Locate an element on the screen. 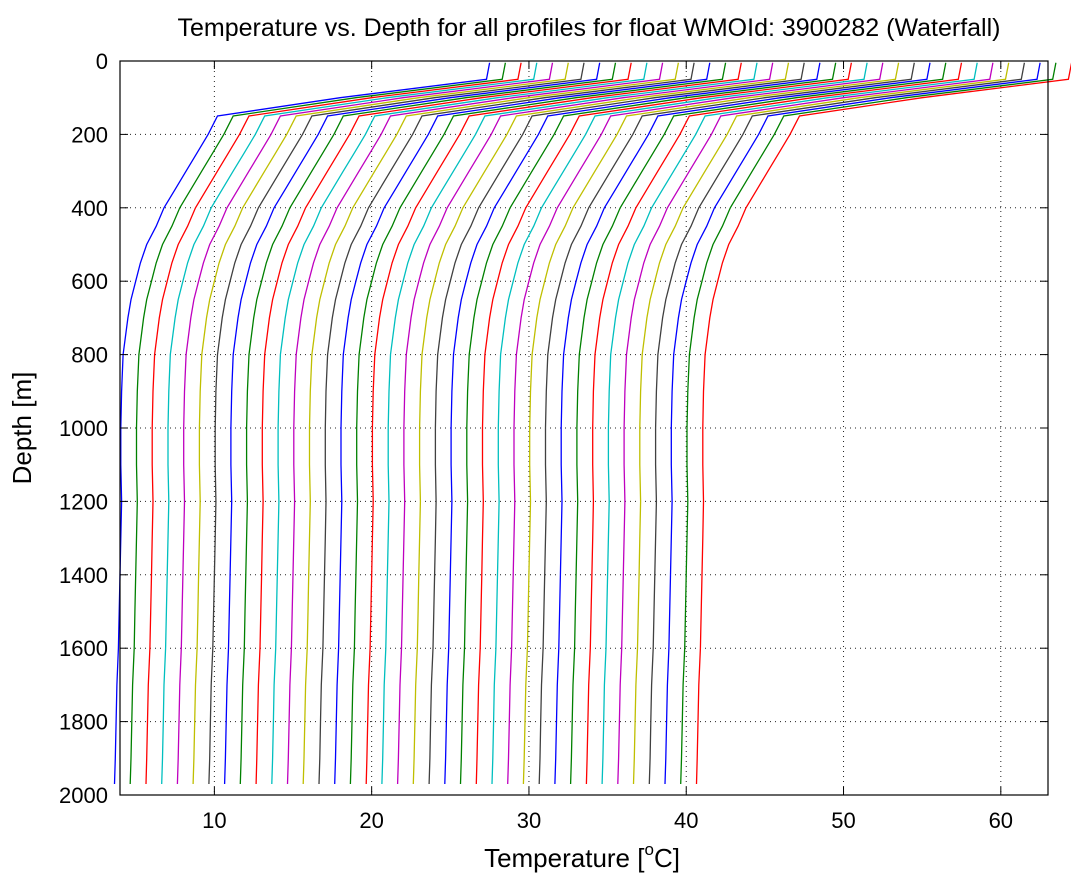 Image resolution: width=1071 pixels, height=879 pixels. x-tick-label: 20 is located at coordinates (371, 820).